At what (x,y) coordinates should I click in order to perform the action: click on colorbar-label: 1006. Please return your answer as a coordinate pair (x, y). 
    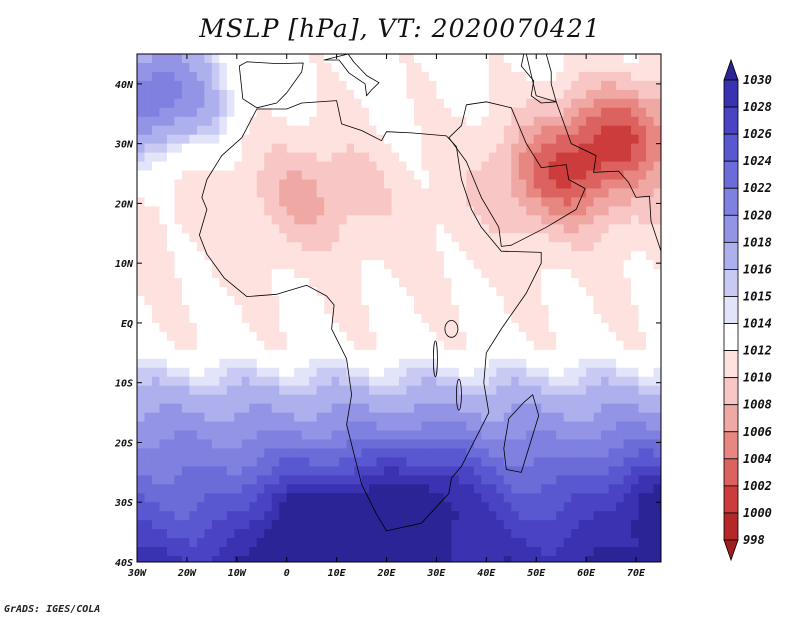
    Looking at the image, I should click on (757, 432).